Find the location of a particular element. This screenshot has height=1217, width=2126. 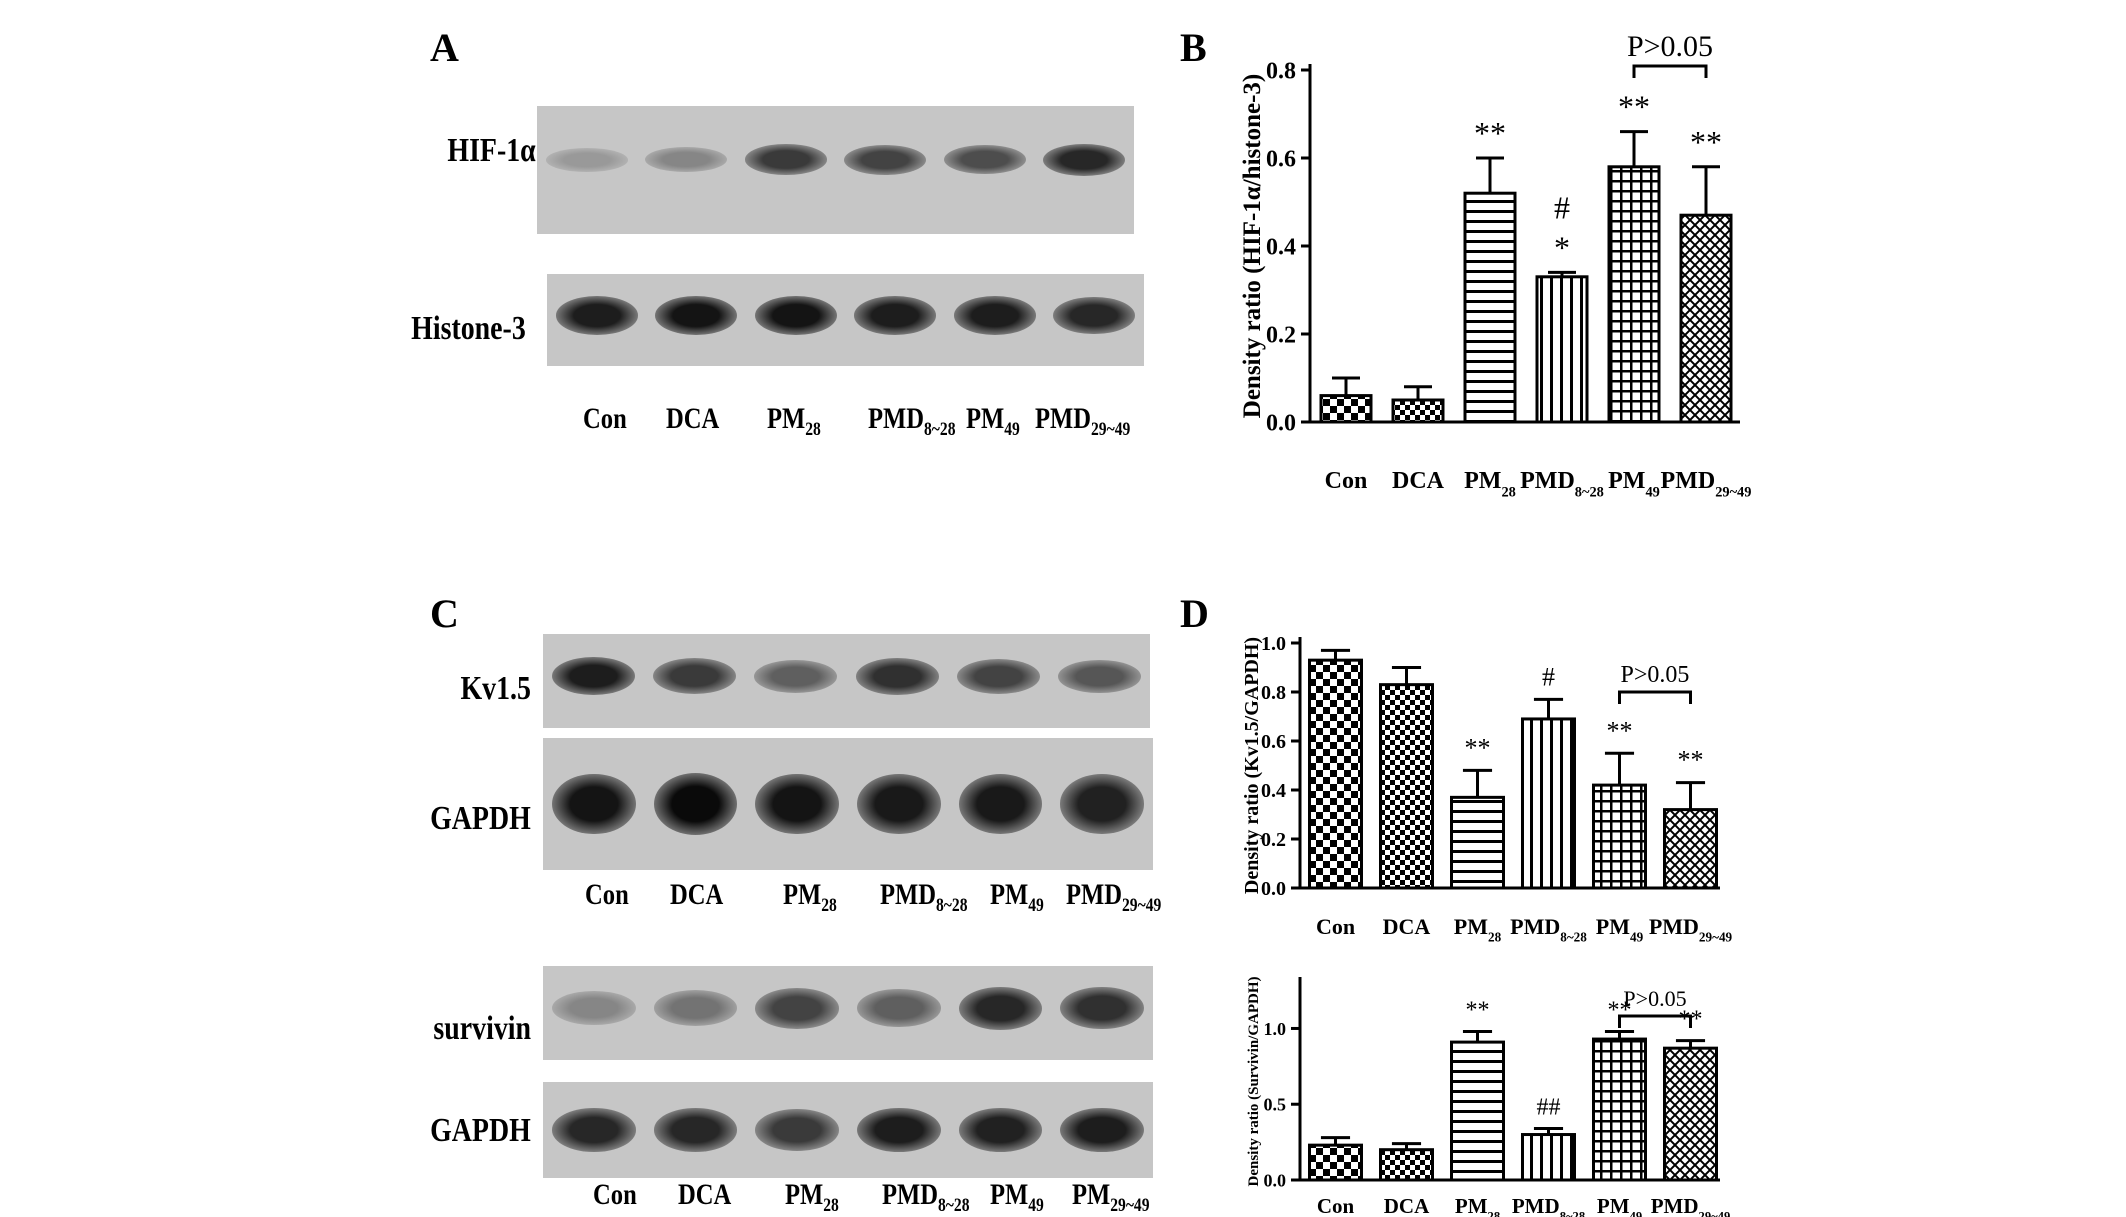

chart-b-annotation-2: ** is located at coordinates (1490, 133).